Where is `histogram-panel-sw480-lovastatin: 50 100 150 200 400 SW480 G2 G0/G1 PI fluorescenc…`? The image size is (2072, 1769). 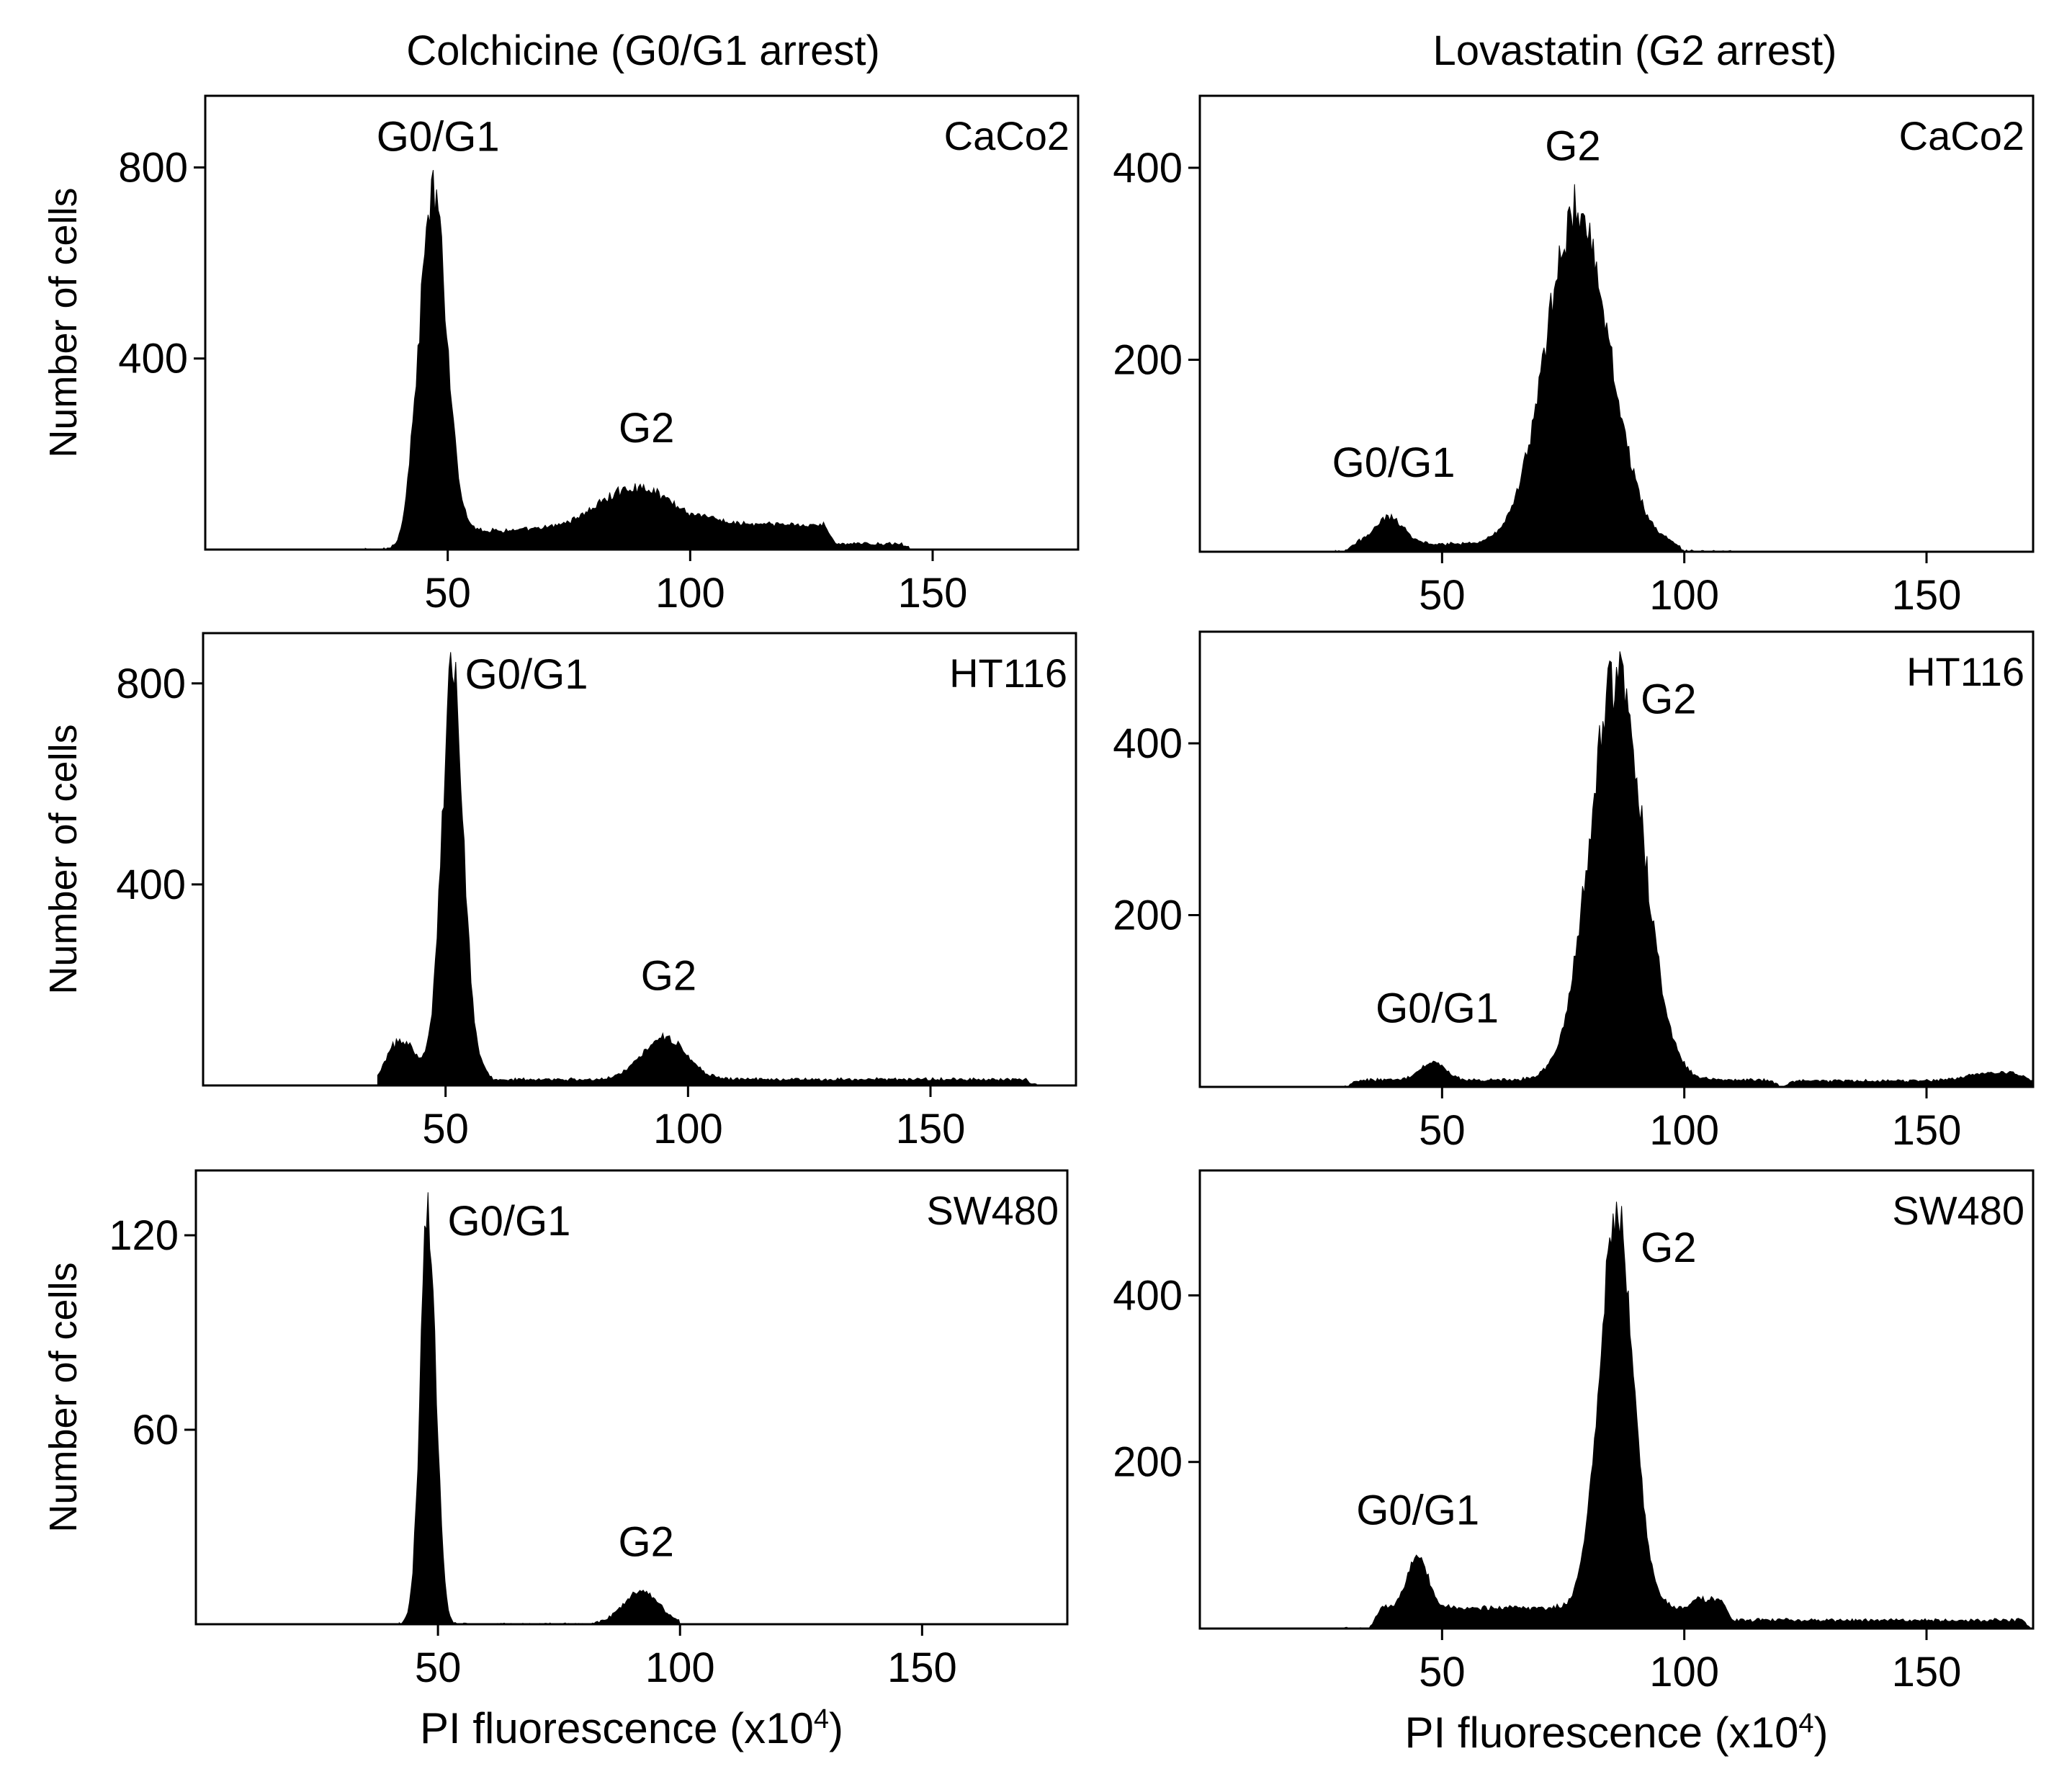 histogram-panel-sw480-lovastatin: 50 100 150 200 400 SW480 G2 G0/G1 PI fluorescenc… is located at coordinates (1574, 1463).